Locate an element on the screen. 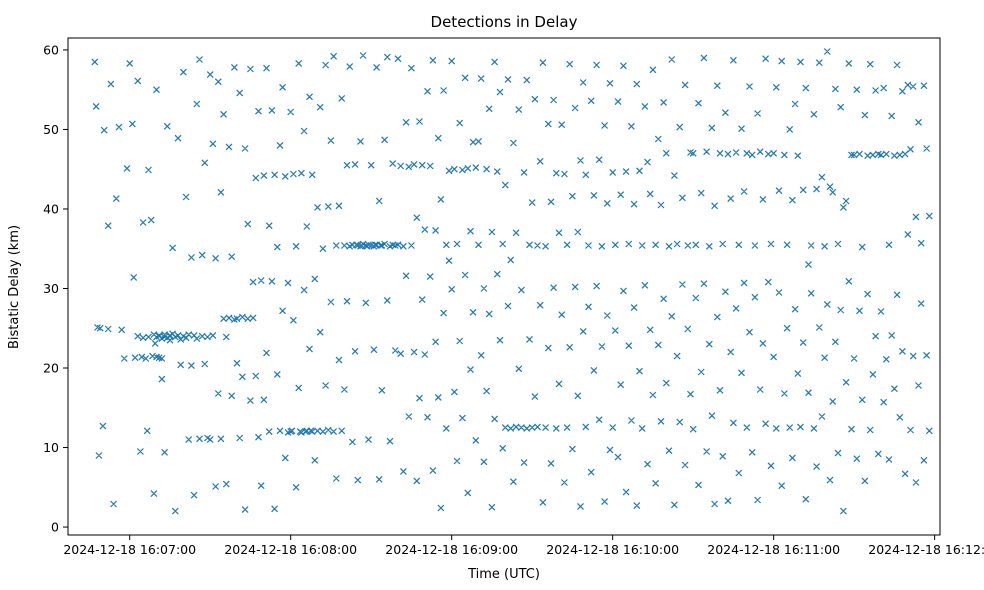  x-tick-label: 2024-12-18 16:07:00 is located at coordinates (129, 549).